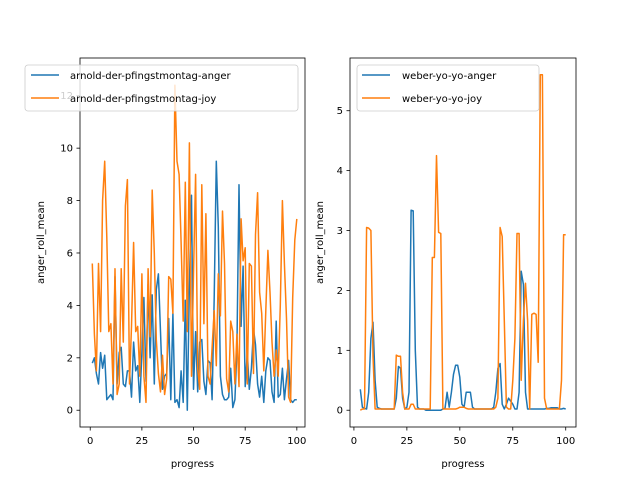  I want to click on y-tick-label: 3, so click(340, 231).